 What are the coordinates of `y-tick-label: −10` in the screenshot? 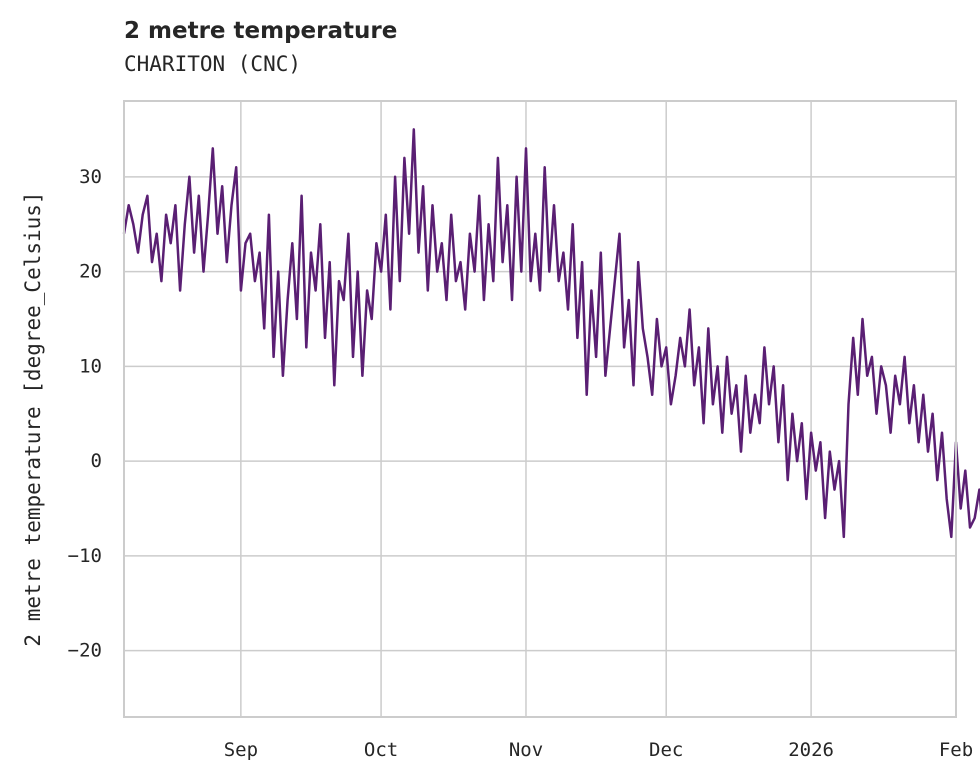 It's located at (85, 556).